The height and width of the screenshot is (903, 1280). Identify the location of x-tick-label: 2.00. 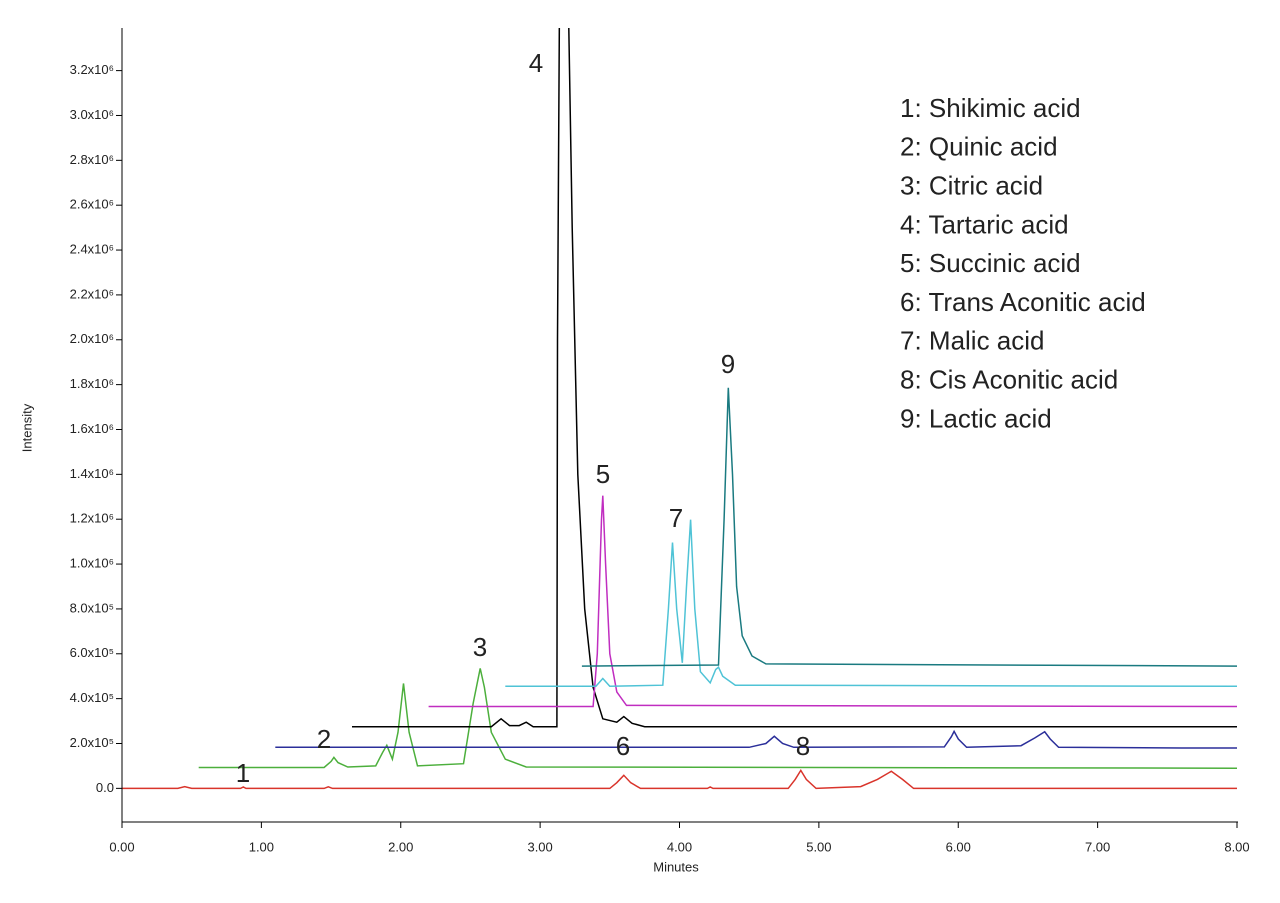
(400, 846).